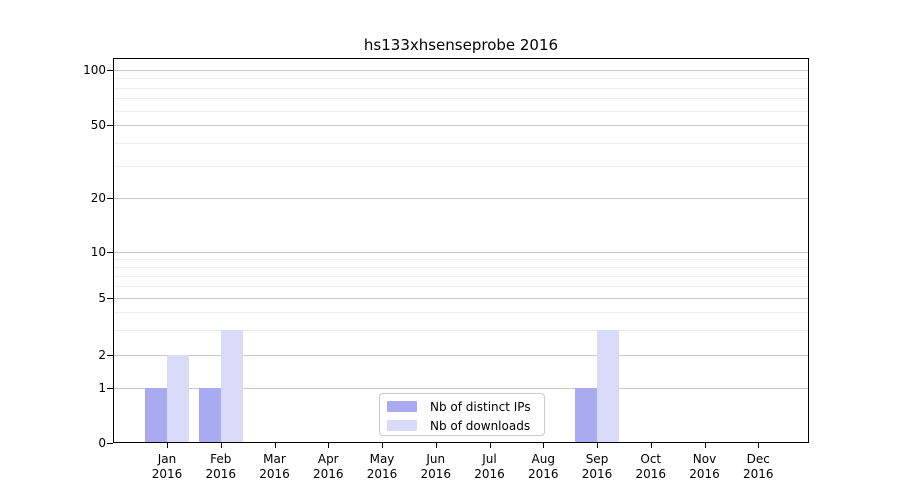 The height and width of the screenshot is (500, 900). I want to click on y-axis-tick-label: 0, so click(102, 443).